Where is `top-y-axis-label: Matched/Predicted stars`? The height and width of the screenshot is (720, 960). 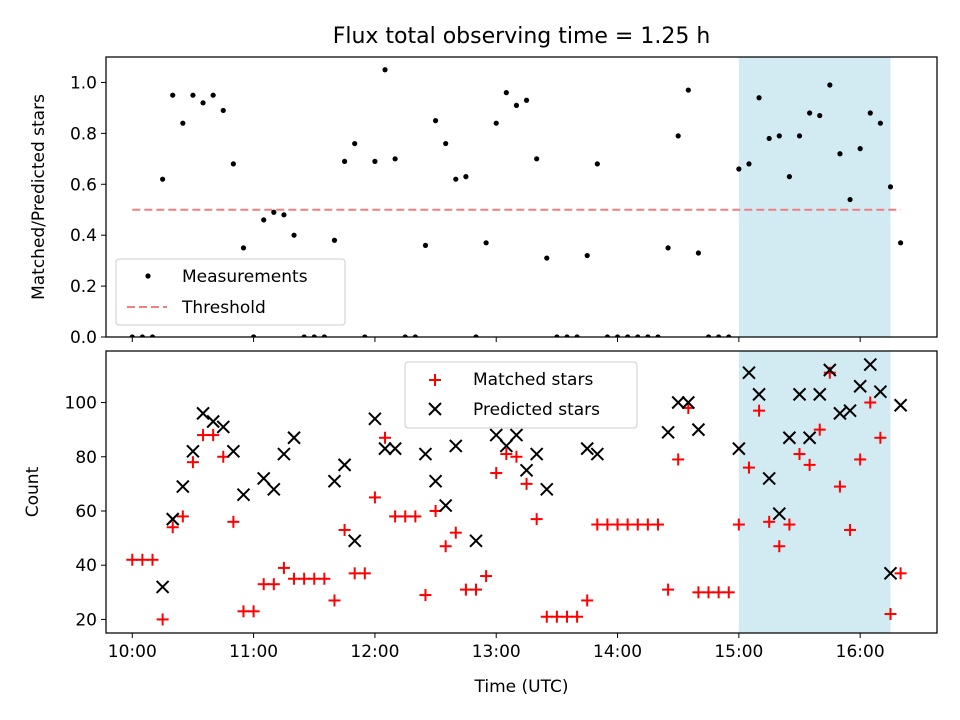 top-y-axis-label: Matched/Predicted stars is located at coordinates (39, 197).